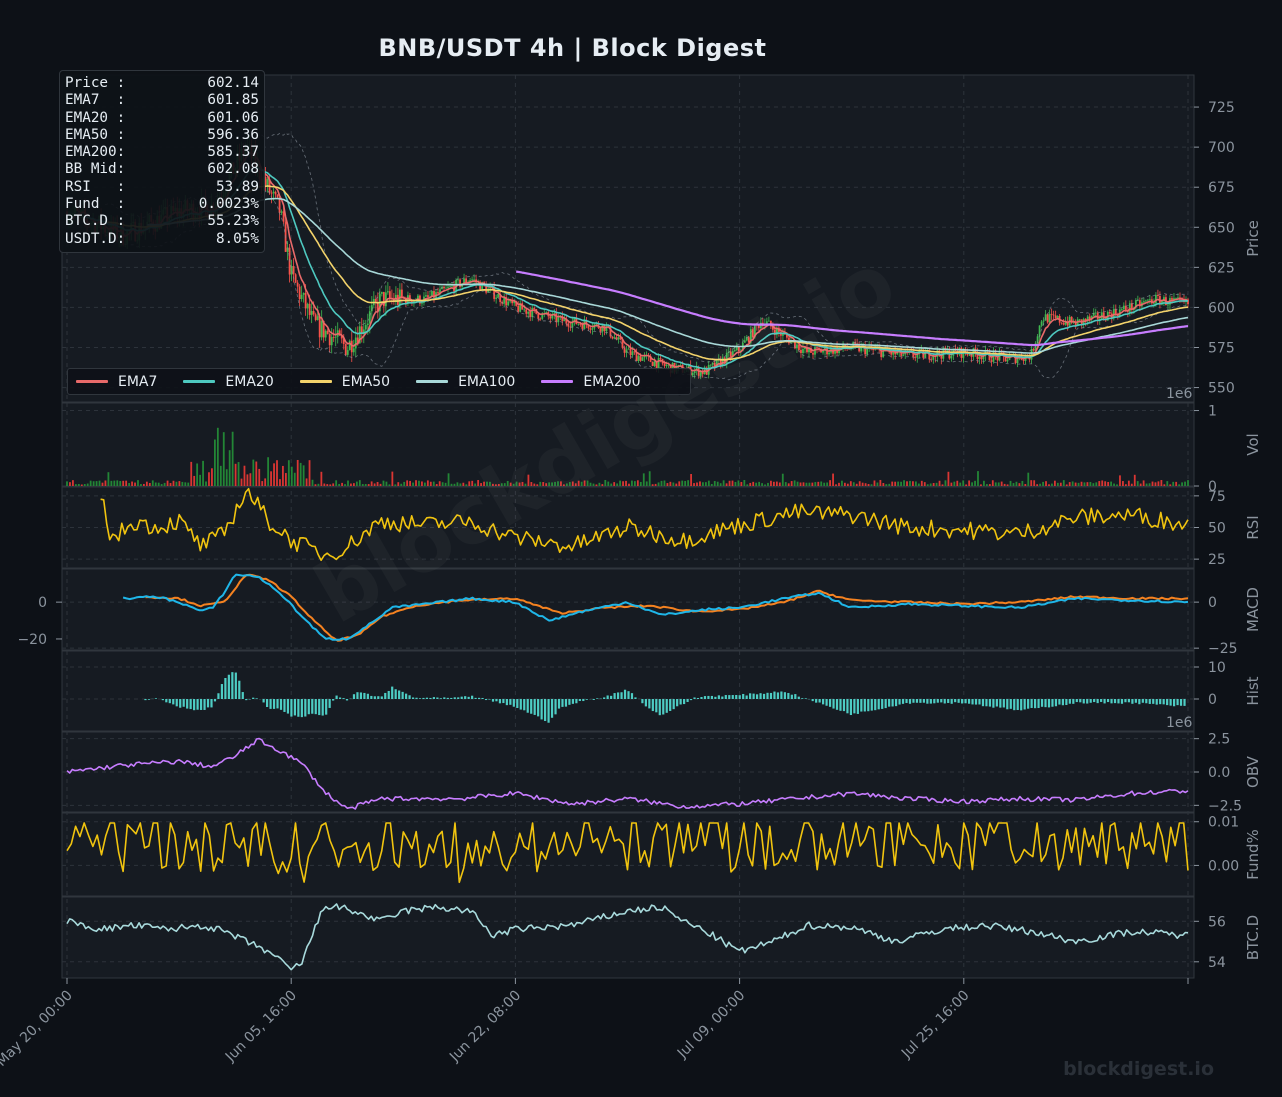  I want to click on info-value: 602.14, so click(233, 83).